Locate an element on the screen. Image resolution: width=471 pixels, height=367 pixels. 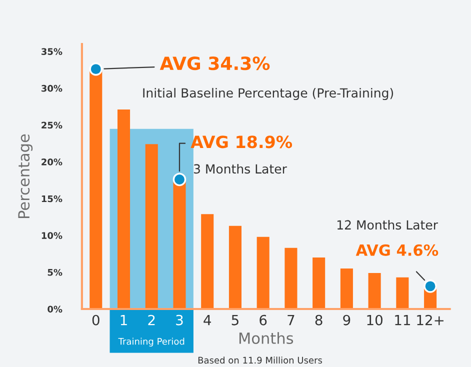
x-tick-label: 10 is located at coordinates (374, 320).